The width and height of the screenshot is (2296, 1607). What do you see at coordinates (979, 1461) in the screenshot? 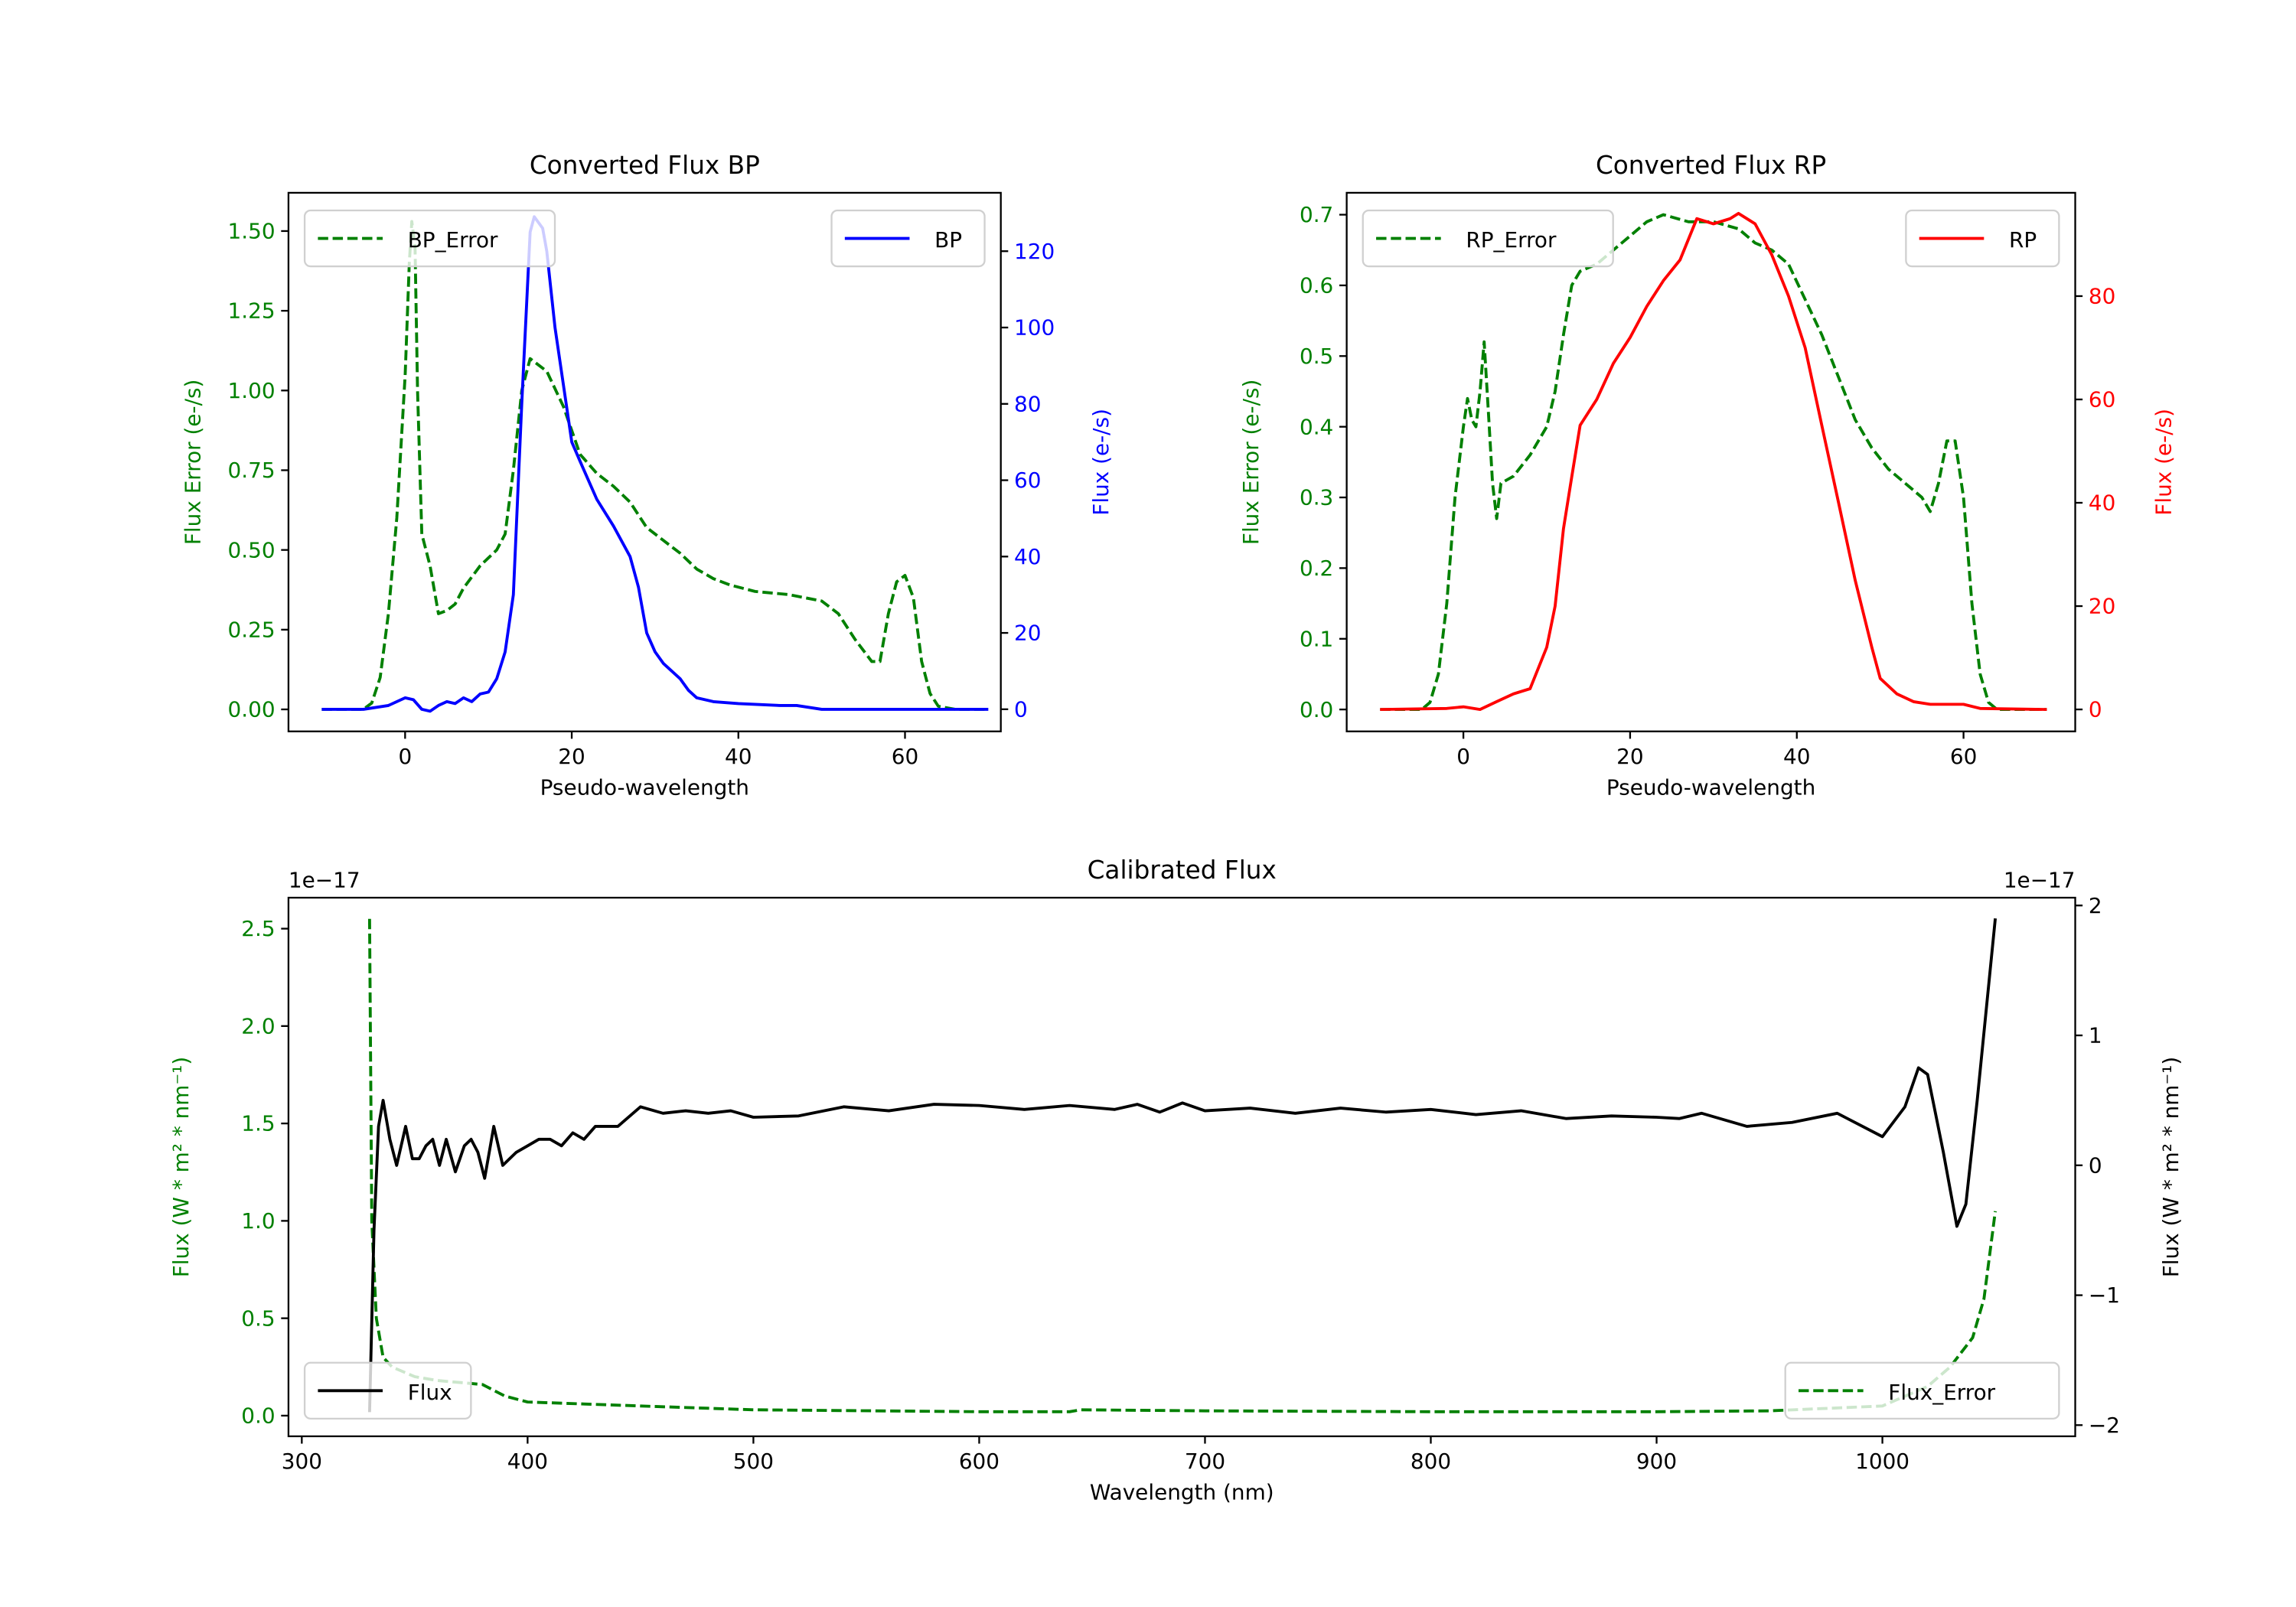
I see `x-tick-label: 600` at bounding box center [979, 1461].